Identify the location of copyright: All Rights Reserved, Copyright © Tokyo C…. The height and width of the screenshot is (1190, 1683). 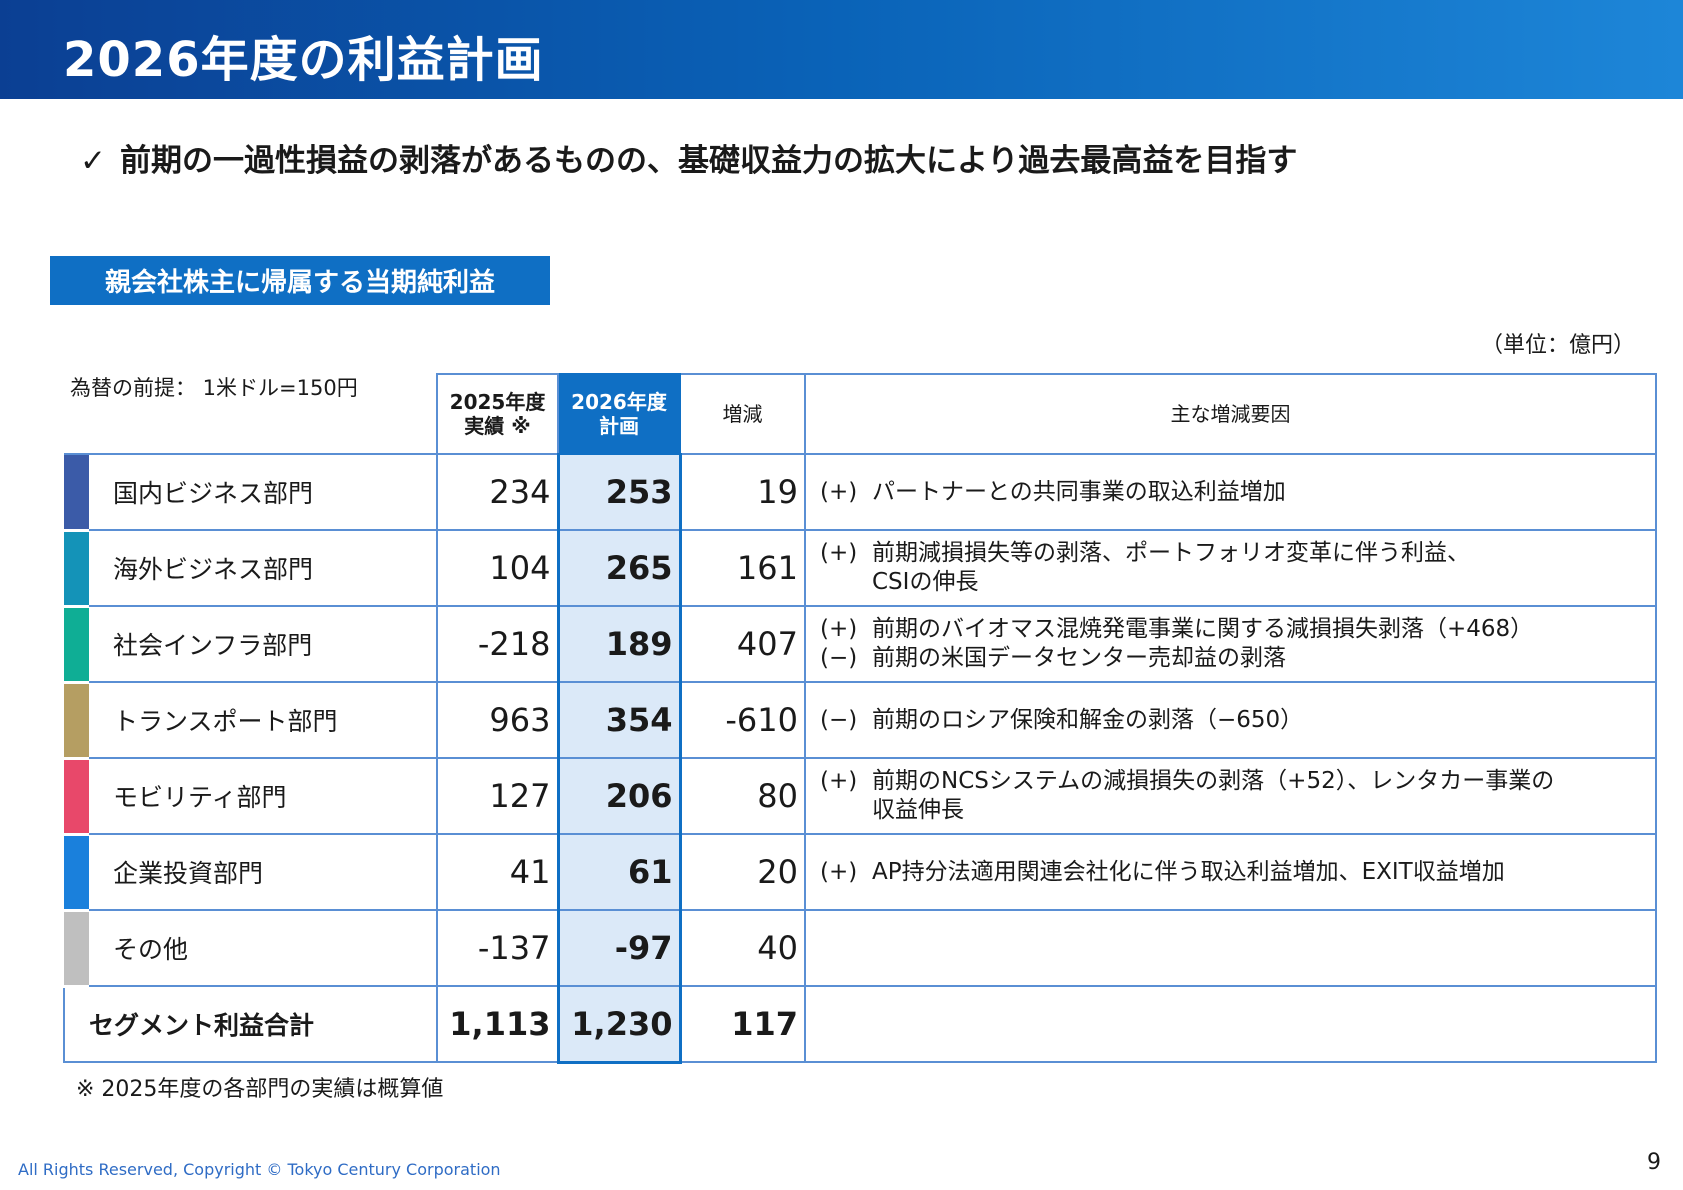
(259, 1169).